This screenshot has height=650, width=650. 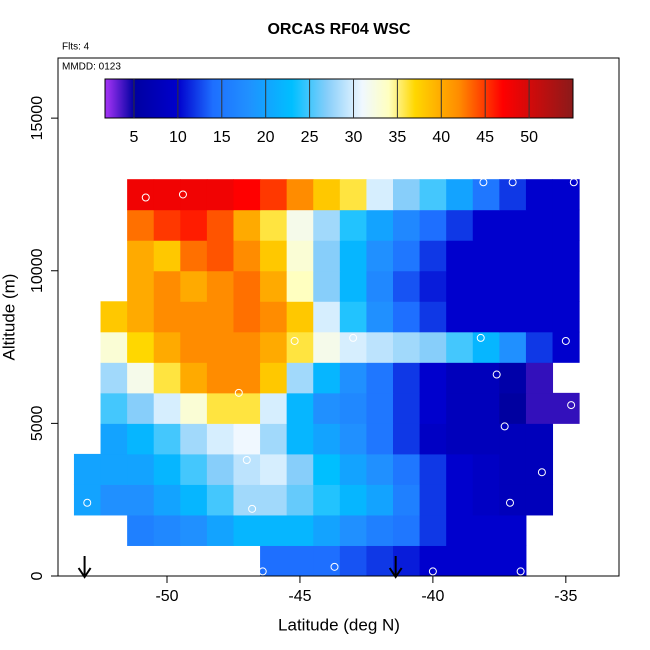 I want to click on x-tick-label: -45, so click(x=299, y=596).